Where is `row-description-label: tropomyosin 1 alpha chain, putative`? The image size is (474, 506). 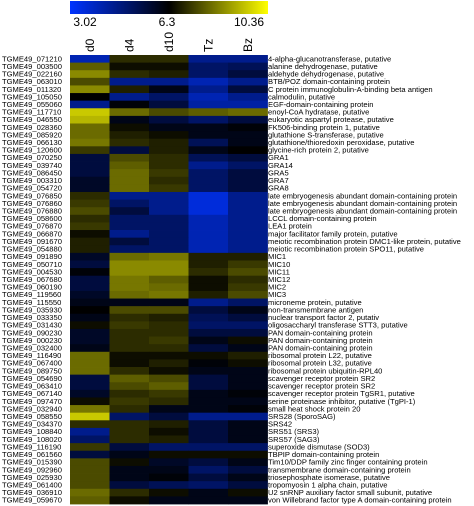
row-description-label: tropomyosin 1 alpha chain, putative is located at coordinates (327, 484).